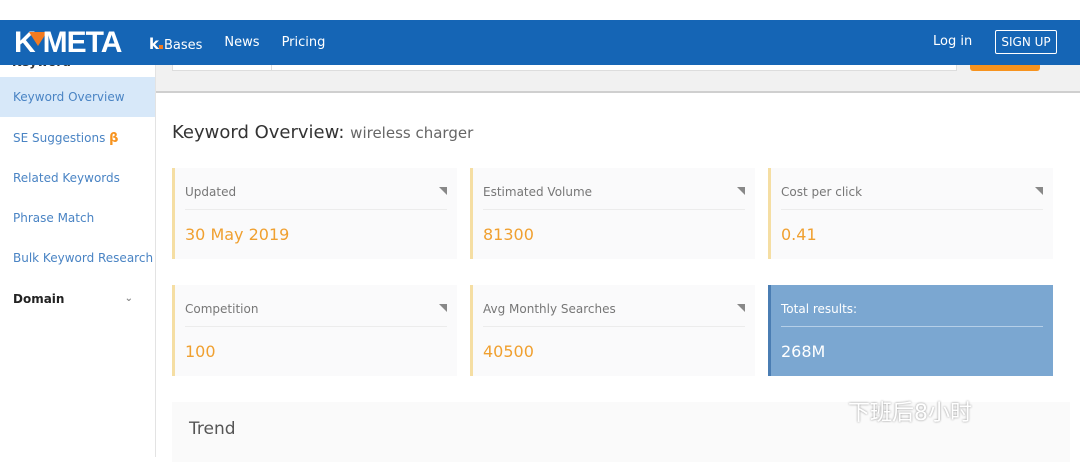  Describe the element at coordinates (314, 330) in the screenshot. I see `card-competition: Competition 100` at that location.